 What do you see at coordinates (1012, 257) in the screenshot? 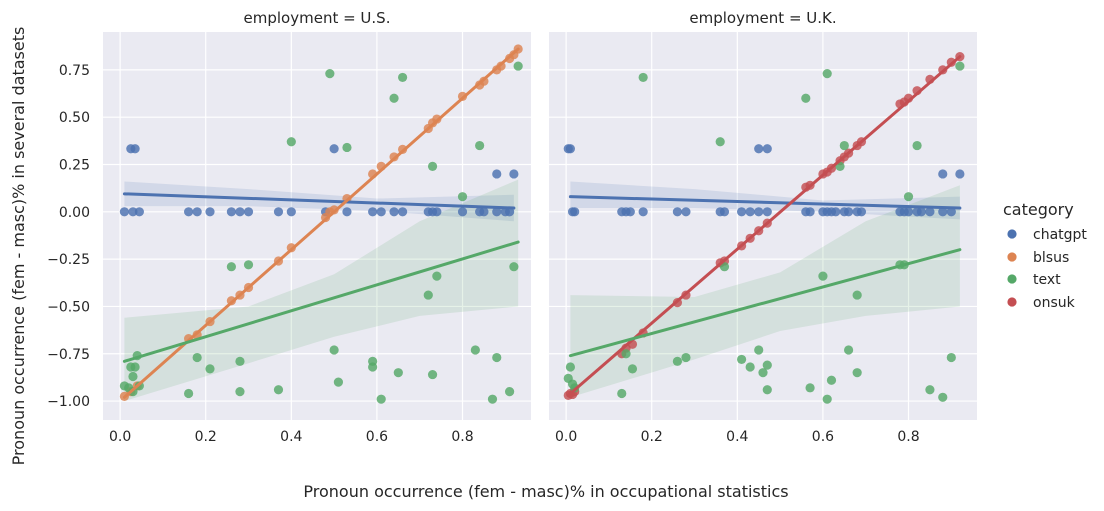
I see `legend-marker-blsus` at bounding box center [1012, 257].